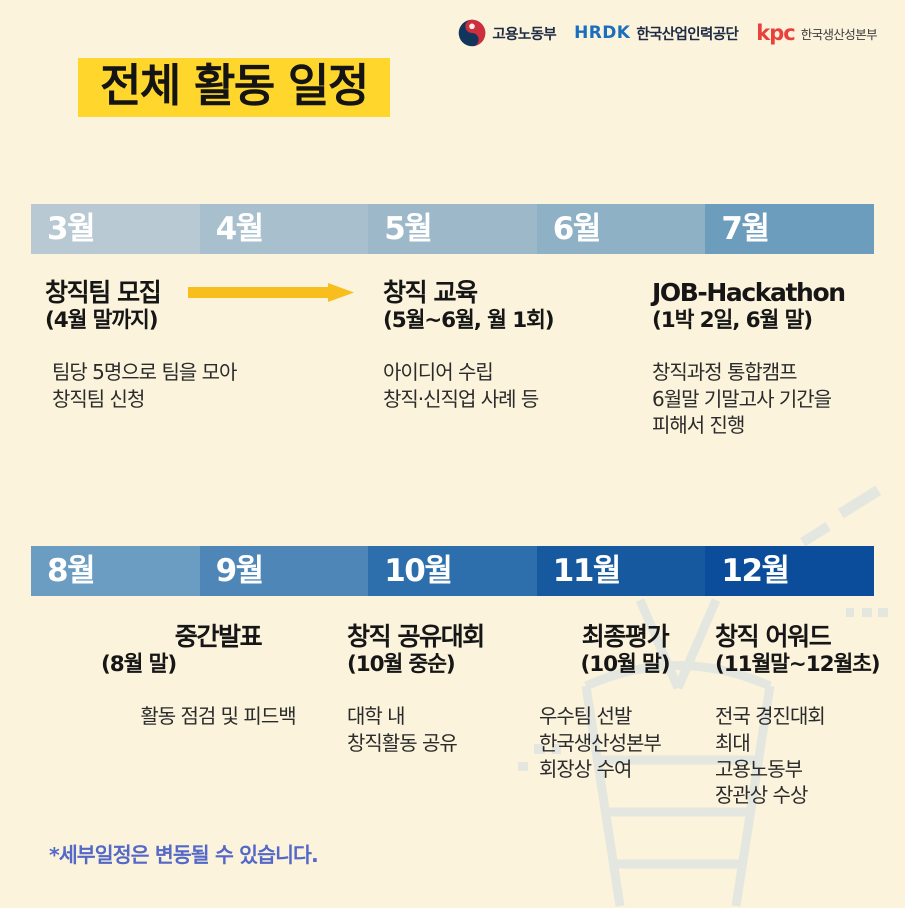 The image size is (905, 908). I want to click on phase-body: 팀당 5명으로 팀을 모아 창직팀 신청, so click(144, 385).